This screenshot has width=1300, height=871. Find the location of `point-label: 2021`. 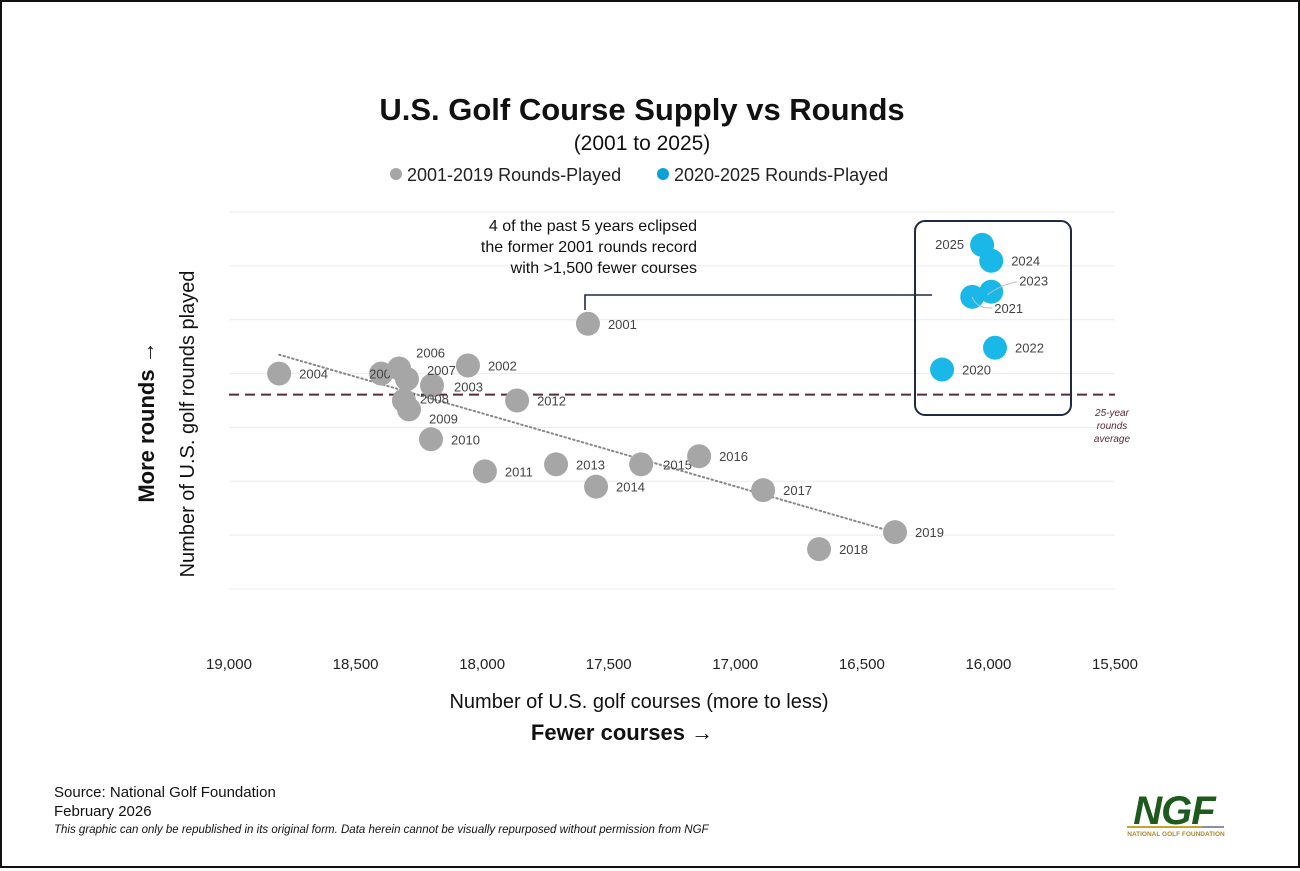

point-label: 2021 is located at coordinates (1008, 308).